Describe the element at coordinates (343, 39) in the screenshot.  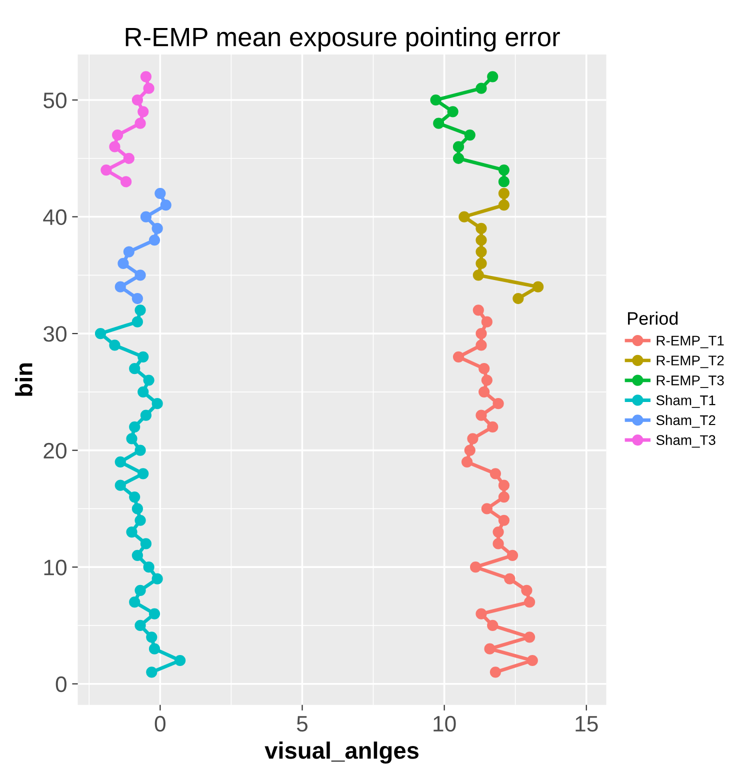
I see `chart-title: R-EMP mean exposure pointing error` at that location.